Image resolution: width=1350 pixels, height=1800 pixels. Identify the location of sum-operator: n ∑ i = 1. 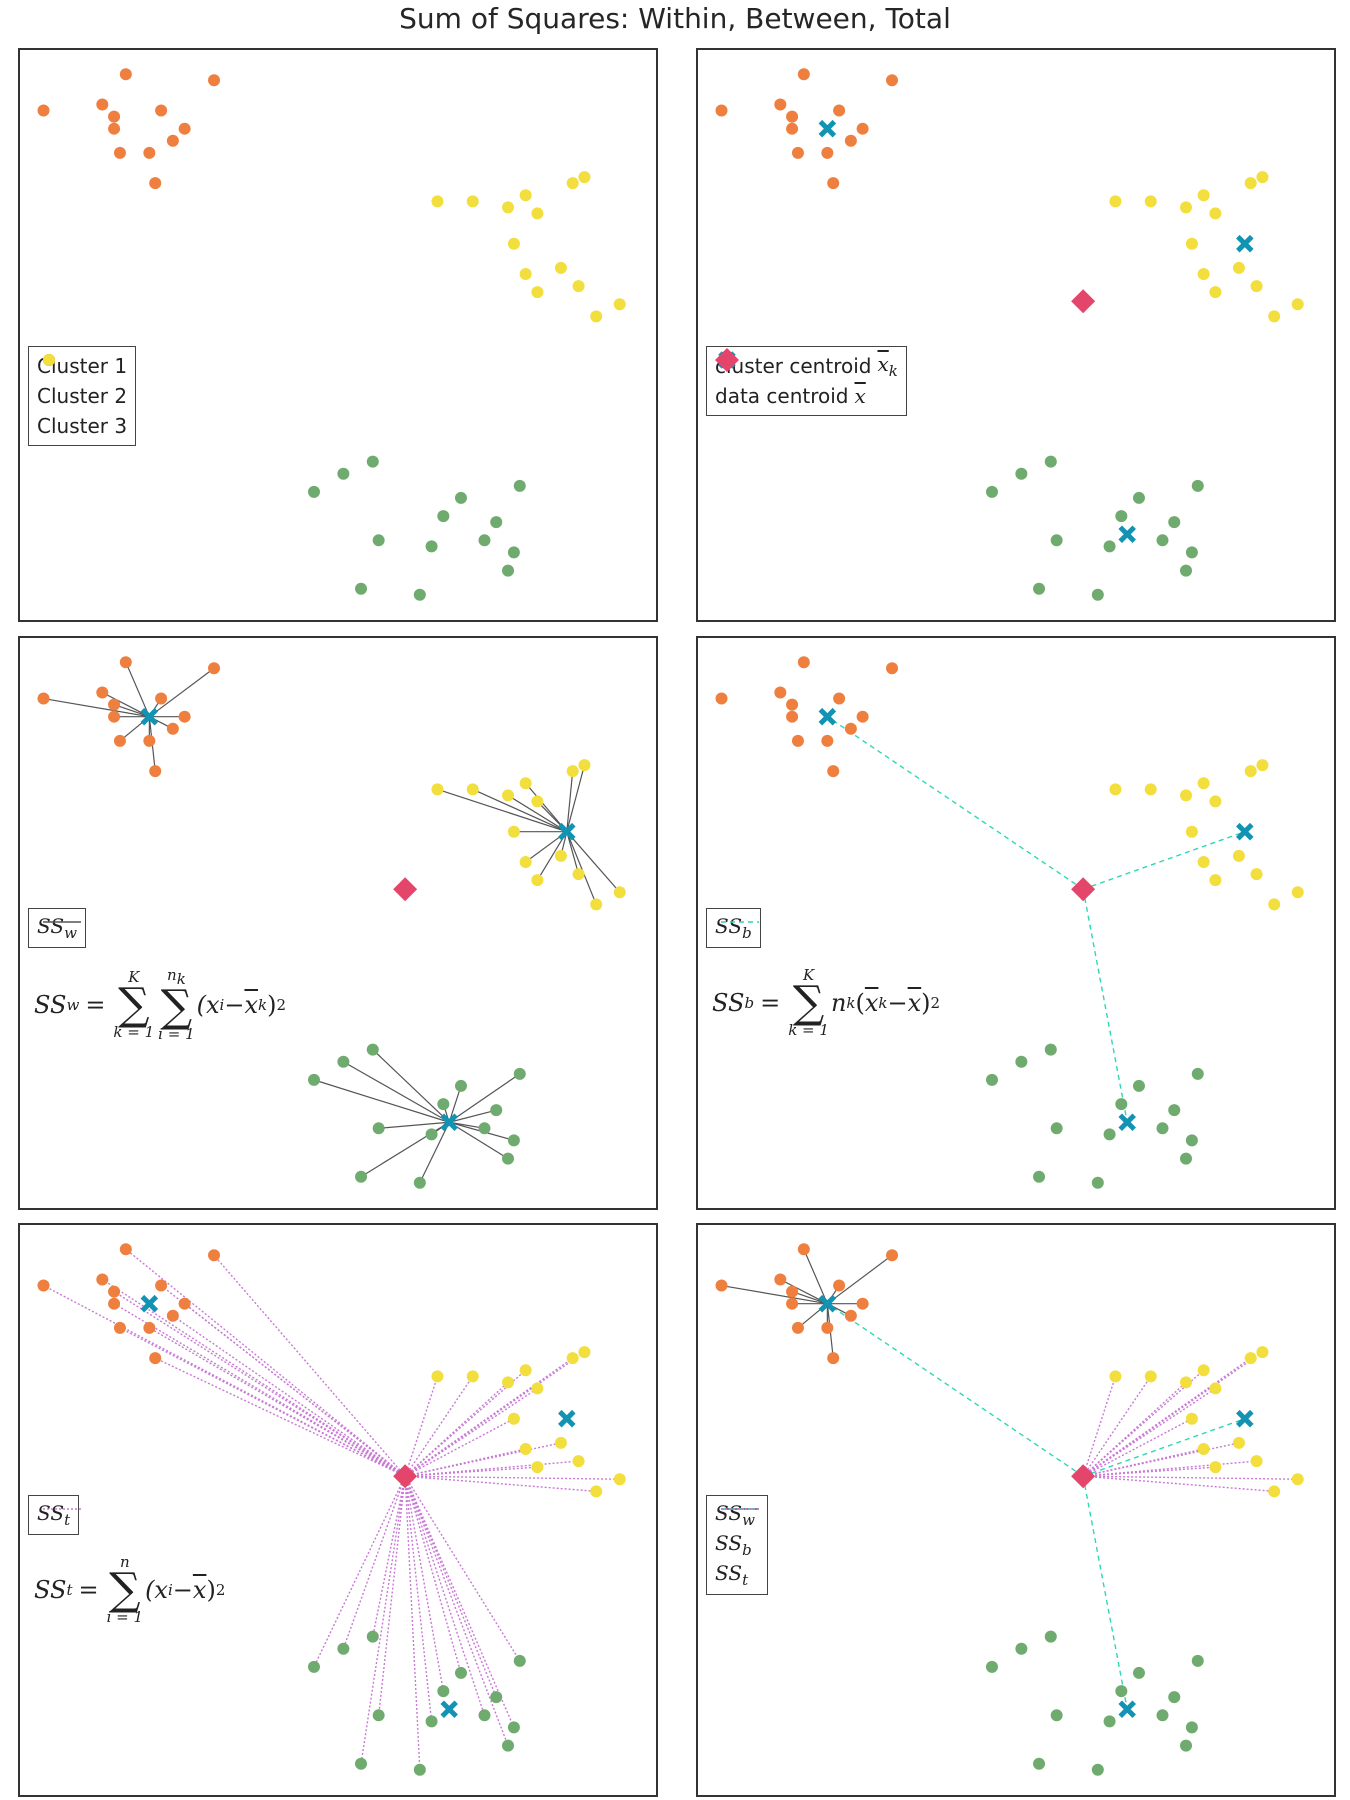
(125, 1589).